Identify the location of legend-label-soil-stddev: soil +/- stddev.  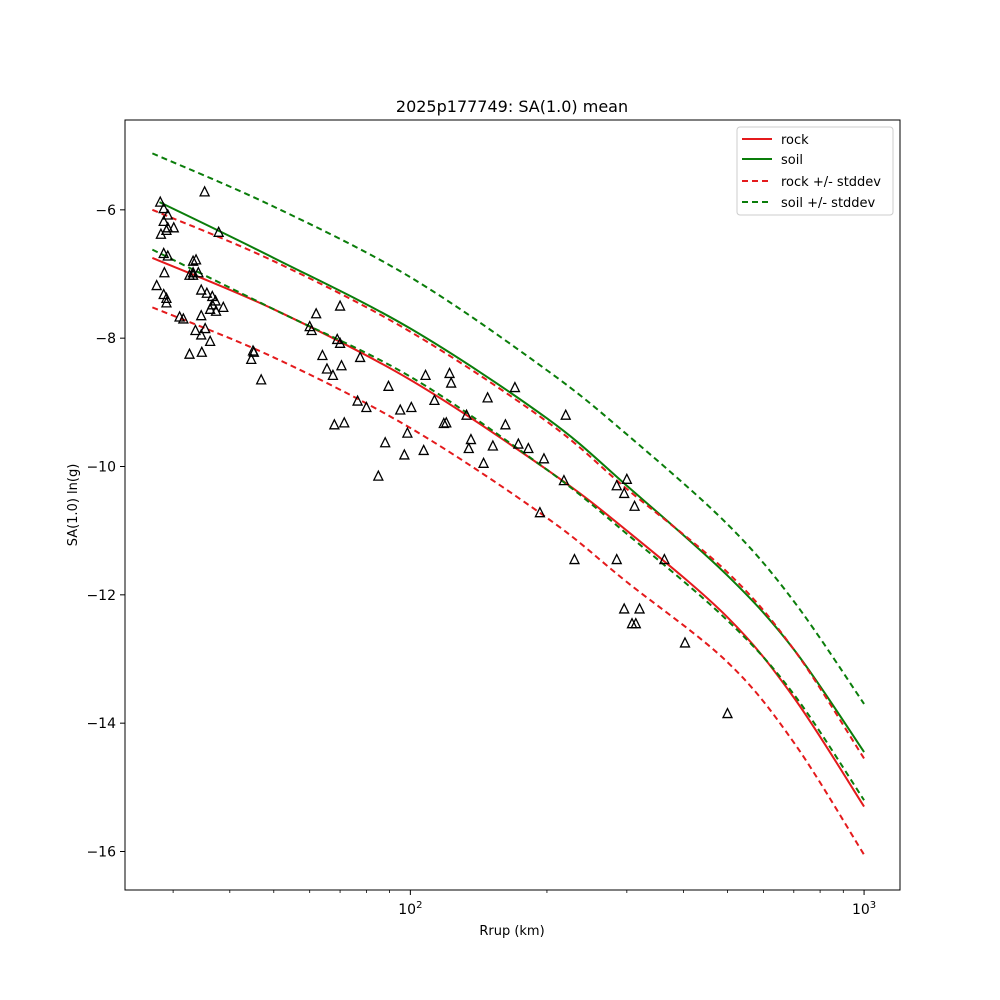
(828, 203).